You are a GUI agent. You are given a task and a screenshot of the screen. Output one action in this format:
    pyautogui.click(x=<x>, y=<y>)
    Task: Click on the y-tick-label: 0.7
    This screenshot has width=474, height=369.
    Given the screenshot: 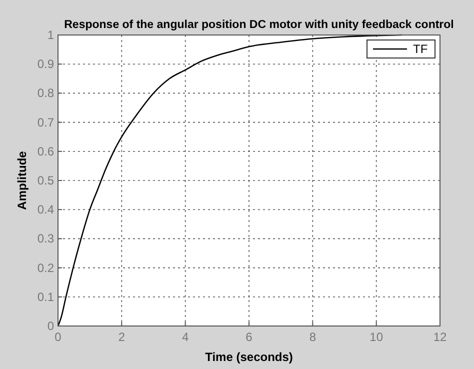 What is the action you would take?
    pyautogui.click(x=45, y=122)
    